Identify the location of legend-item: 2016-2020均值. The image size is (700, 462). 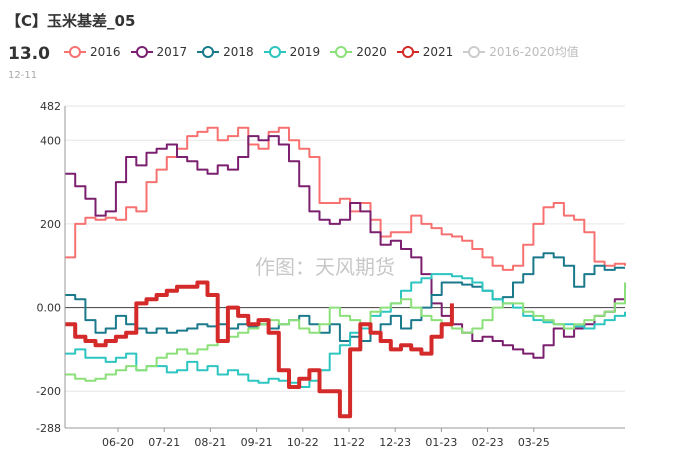
(521, 51).